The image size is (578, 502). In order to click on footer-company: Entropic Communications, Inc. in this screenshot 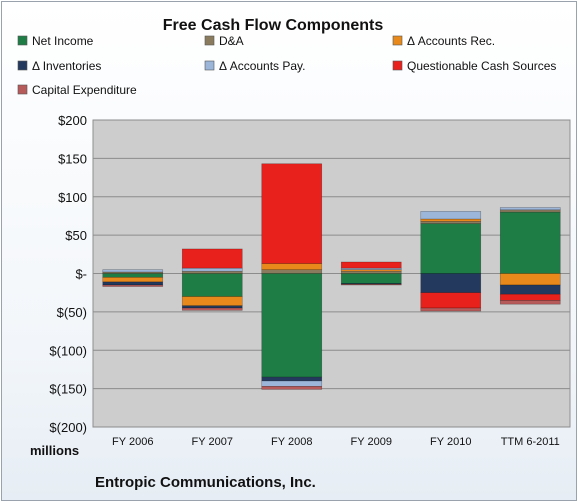, I will do `click(205, 482)`.